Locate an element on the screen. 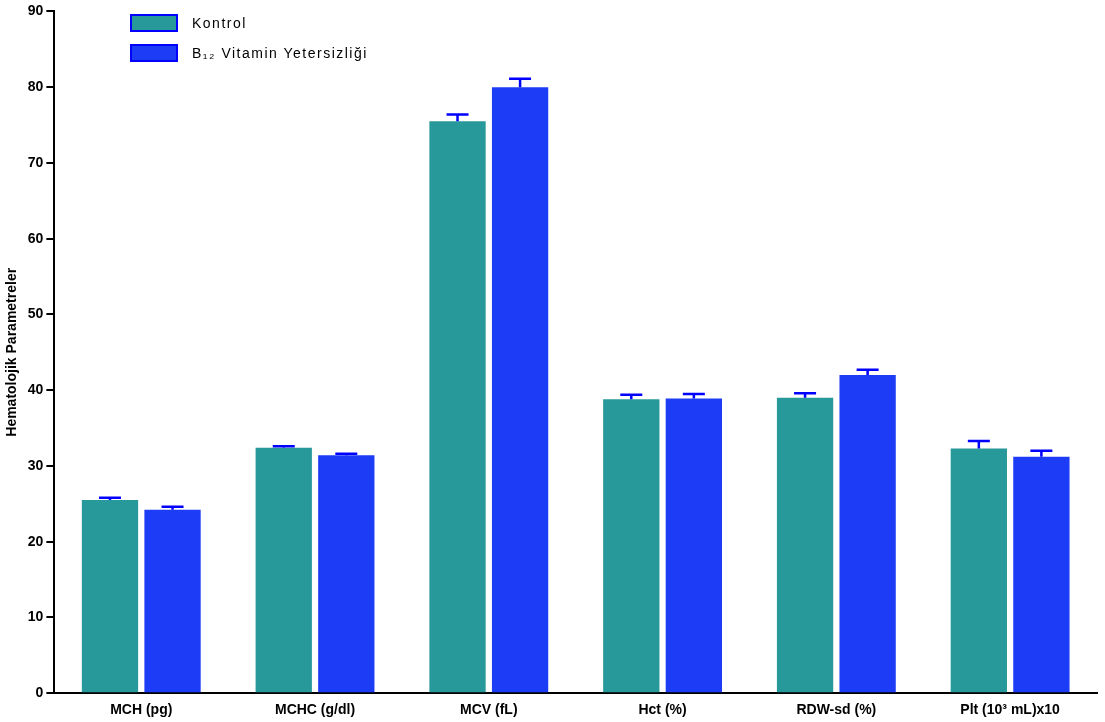 The image size is (1105, 722). y-tick-label: 80 is located at coordinates (35, 86).